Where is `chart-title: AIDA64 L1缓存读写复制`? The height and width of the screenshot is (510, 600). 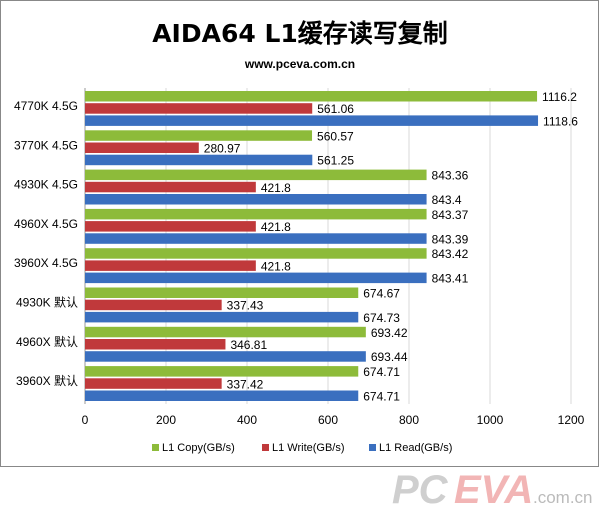 chart-title: AIDA64 L1缓存读写复制 is located at coordinates (300, 33).